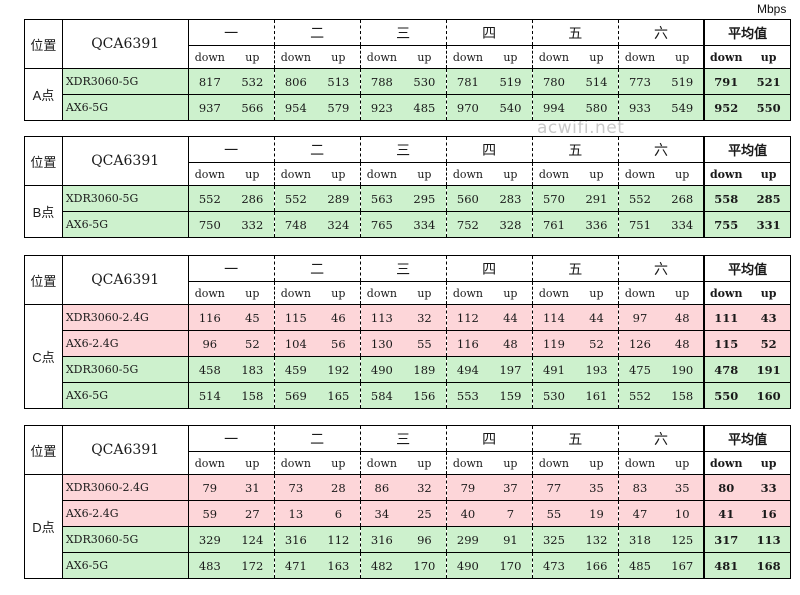 The width and height of the screenshot is (800, 595). Describe the element at coordinates (125, 343) in the screenshot. I see `device-name: AX6-2.4G` at that location.